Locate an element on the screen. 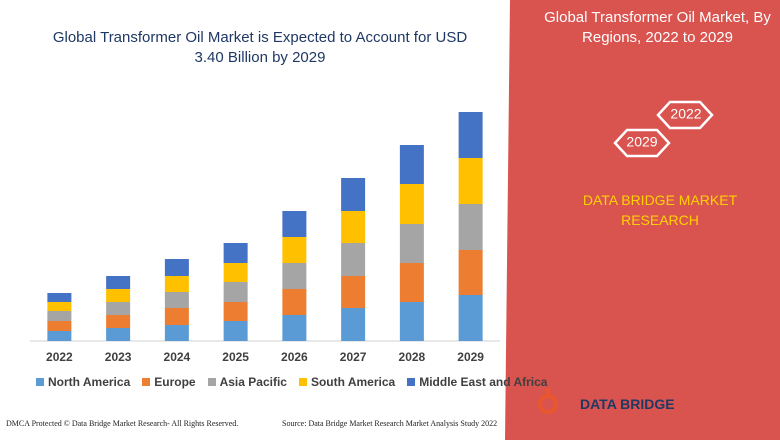 The height and width of the screenshot is (440, 780). legend-label: Europe is located at coordinates (175, 382).